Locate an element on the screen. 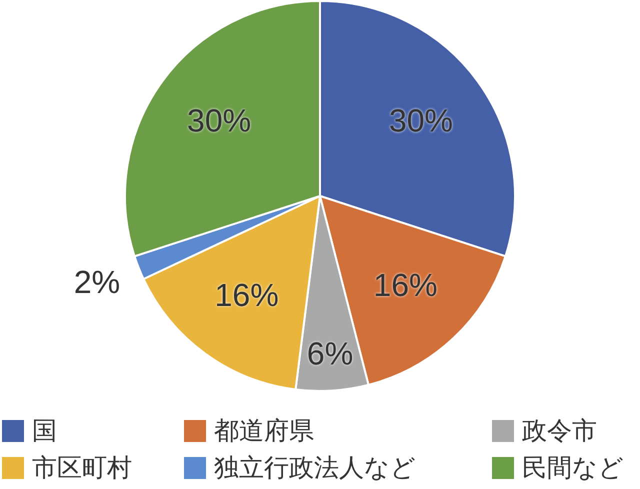 The image size is (640, 489). legend-label: 都道府県 is located at coordinates (264, 431).